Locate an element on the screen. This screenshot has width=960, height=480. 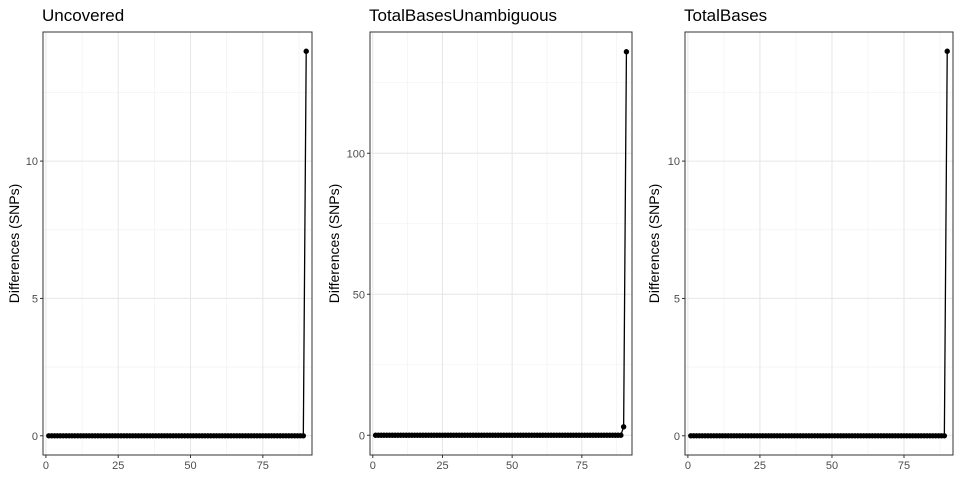
y-tick-label: 50 is located at coordinates (359, 295).